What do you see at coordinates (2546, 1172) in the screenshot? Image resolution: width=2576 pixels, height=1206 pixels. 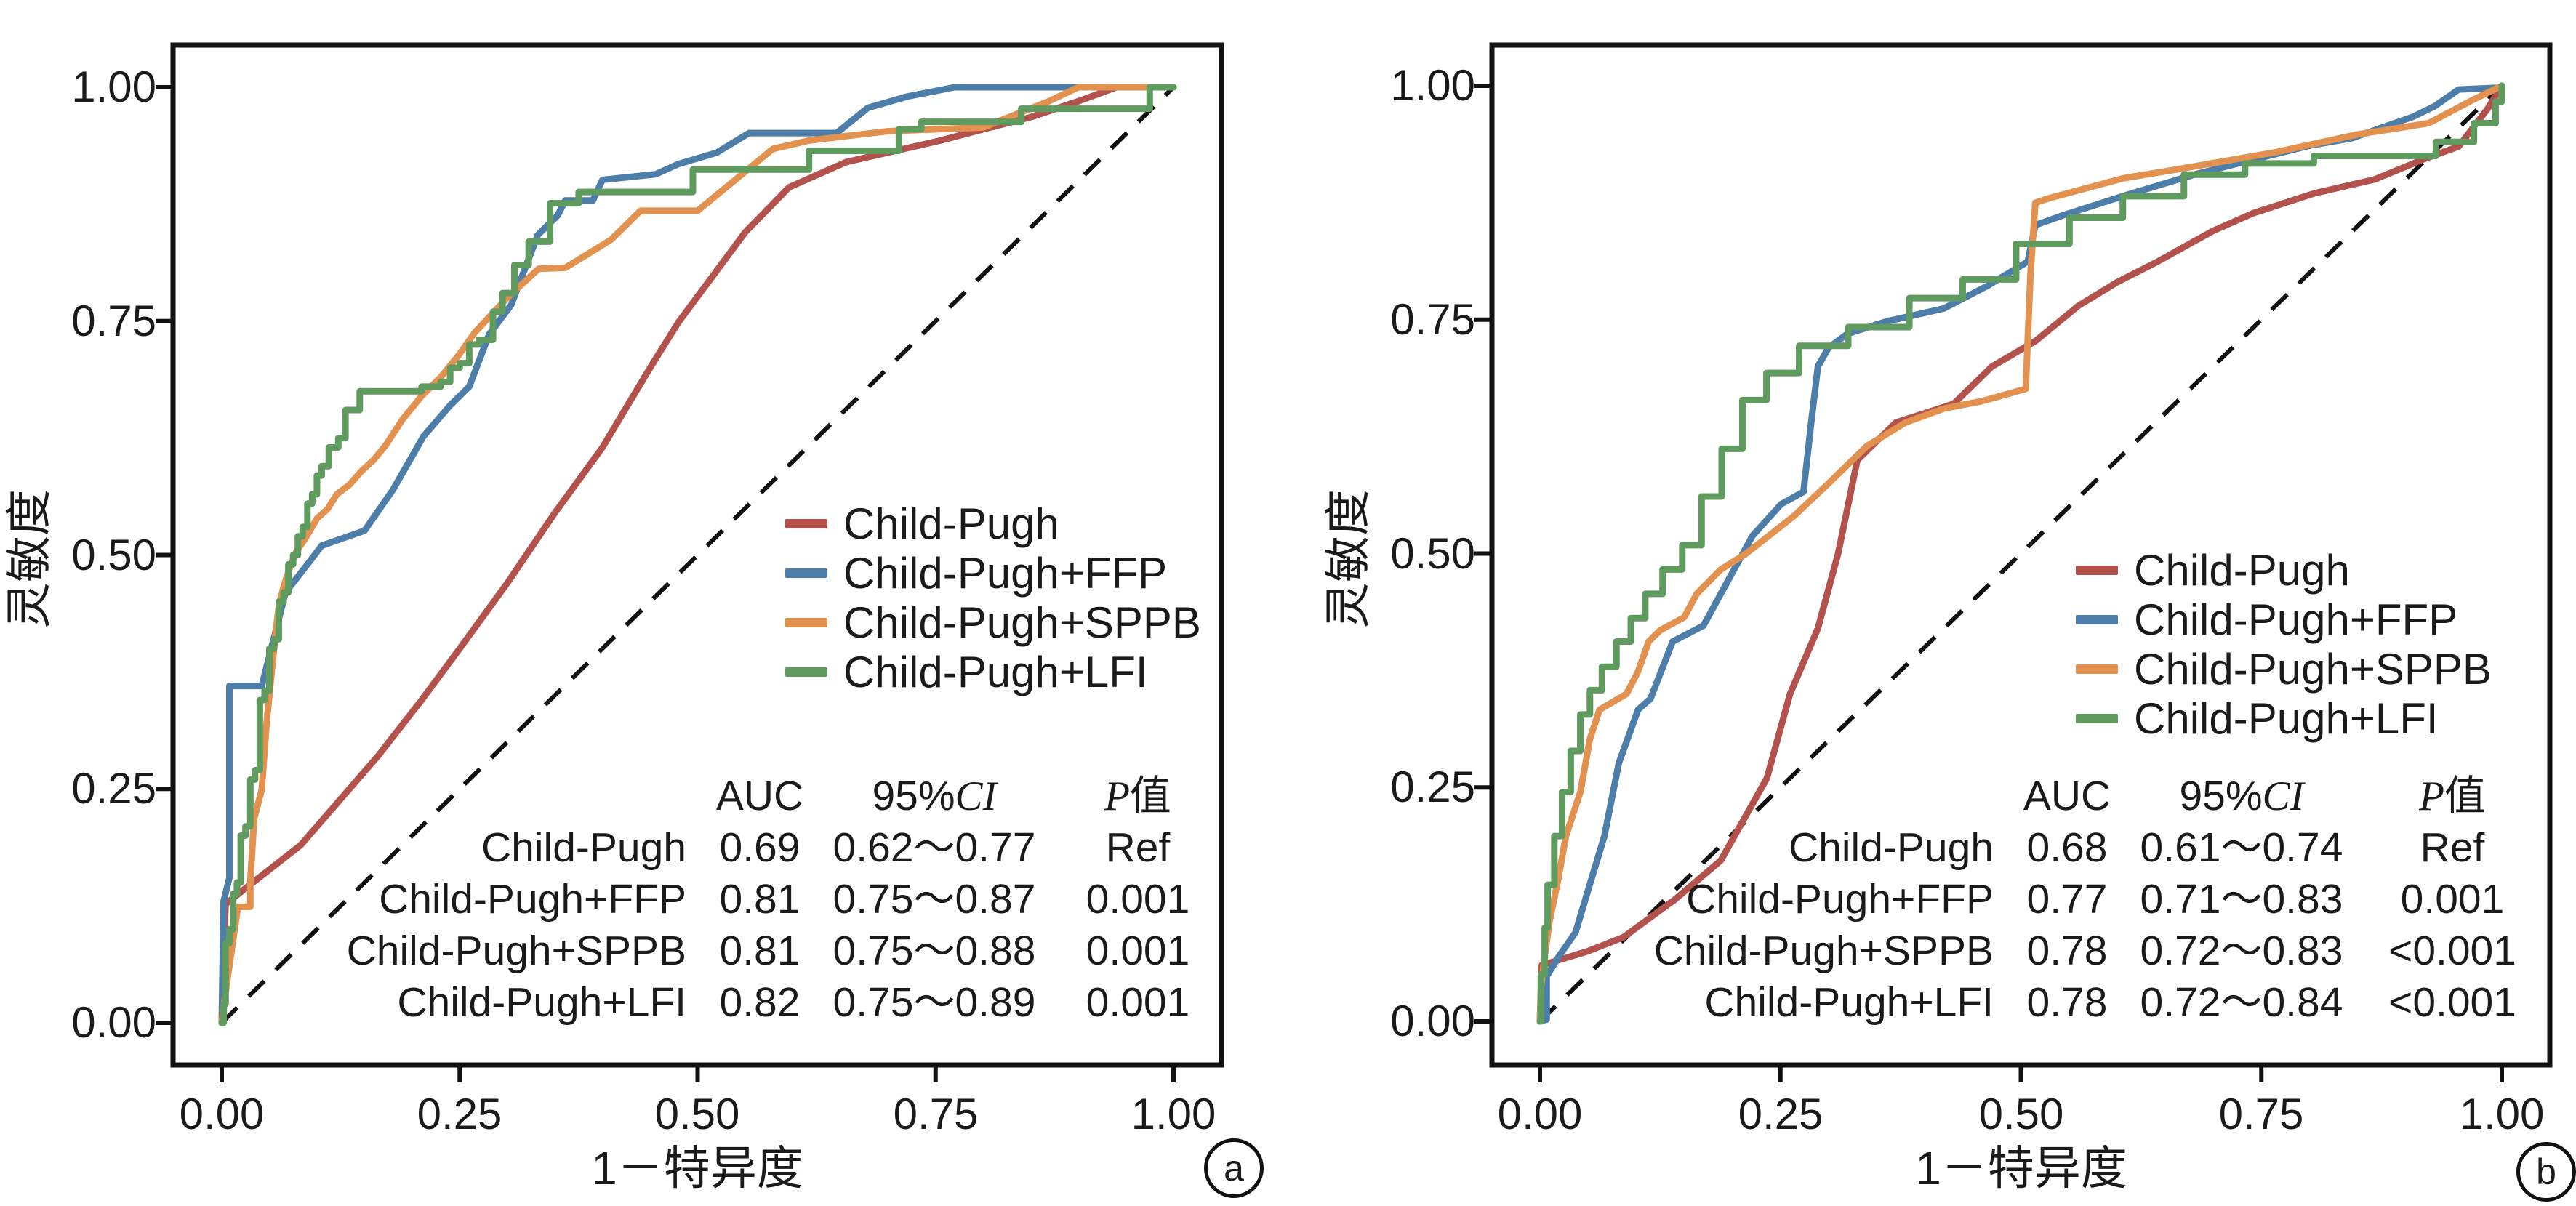 I see `panel-label-b: b` at bounding box center [2546, 1172].